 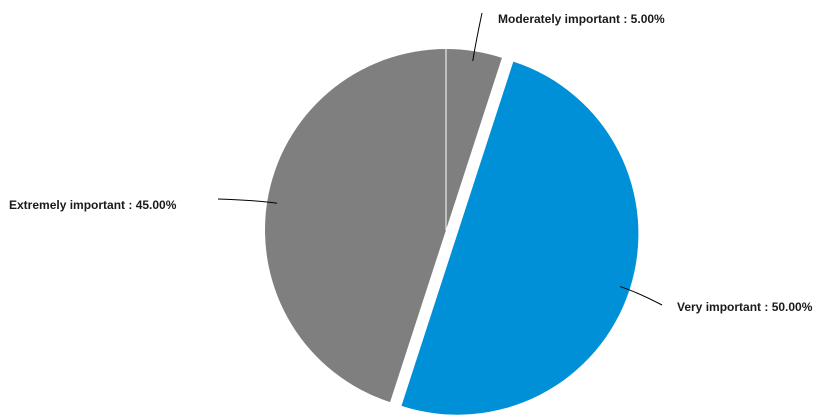 I want to click on label-very-important: Very important : 50.00%, so click(x=745, y=307).